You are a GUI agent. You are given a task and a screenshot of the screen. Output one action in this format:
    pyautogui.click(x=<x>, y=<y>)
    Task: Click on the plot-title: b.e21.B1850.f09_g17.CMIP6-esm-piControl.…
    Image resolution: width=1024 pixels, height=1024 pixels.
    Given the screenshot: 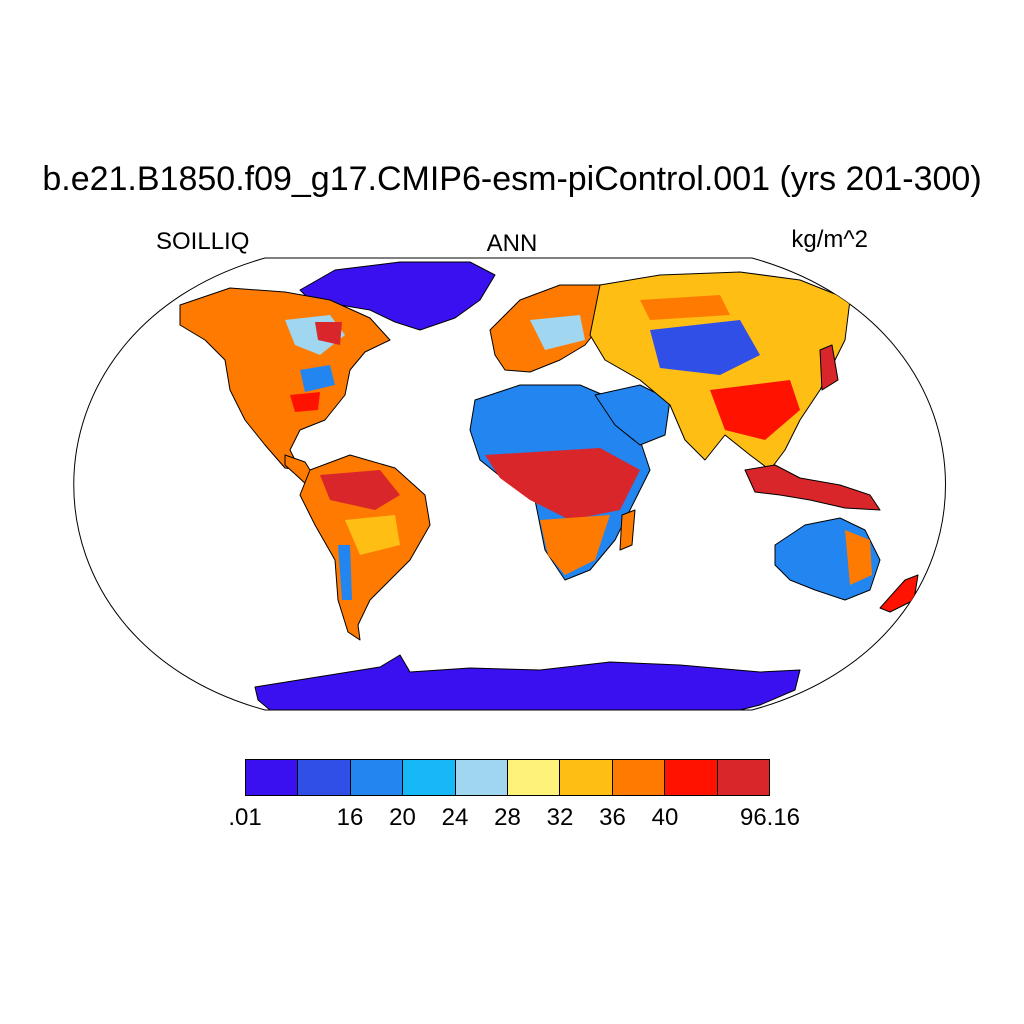 What is the action you would take?
    pyautogui.click(x=512, y=179)
    